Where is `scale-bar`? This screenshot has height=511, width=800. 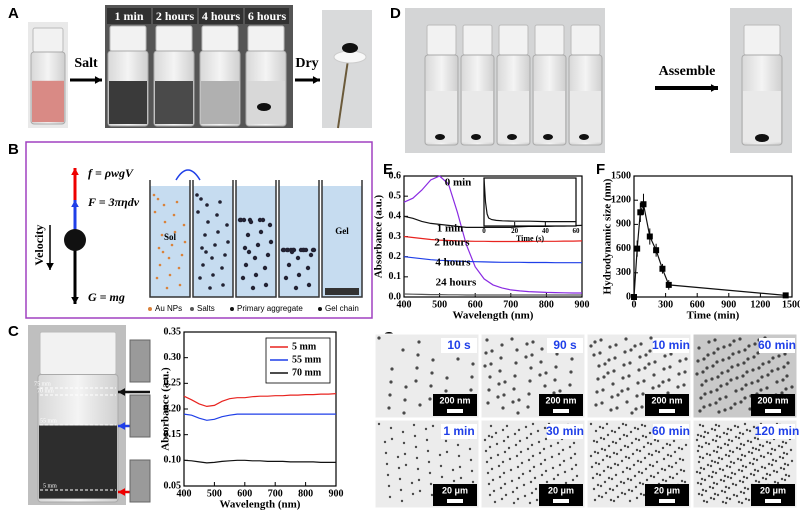 scale-bar is located at coordinates (773, 501).